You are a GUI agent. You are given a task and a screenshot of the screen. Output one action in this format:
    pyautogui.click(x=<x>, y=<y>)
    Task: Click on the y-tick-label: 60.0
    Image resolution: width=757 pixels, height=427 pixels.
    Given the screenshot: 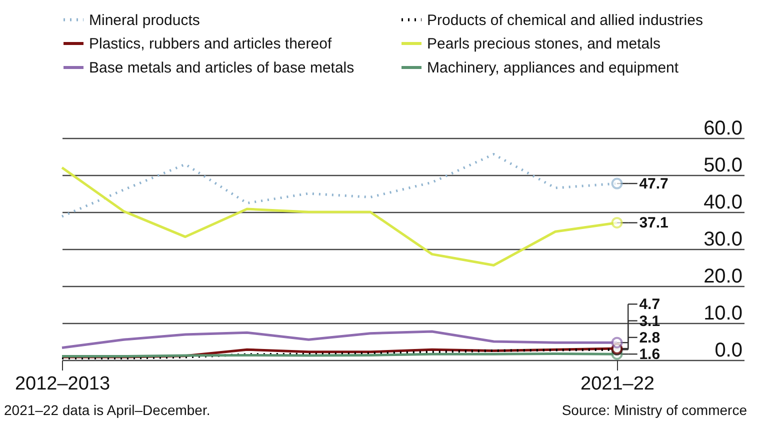 What is the action you would take?
    pyautogui.click(x=723, y=129)
    